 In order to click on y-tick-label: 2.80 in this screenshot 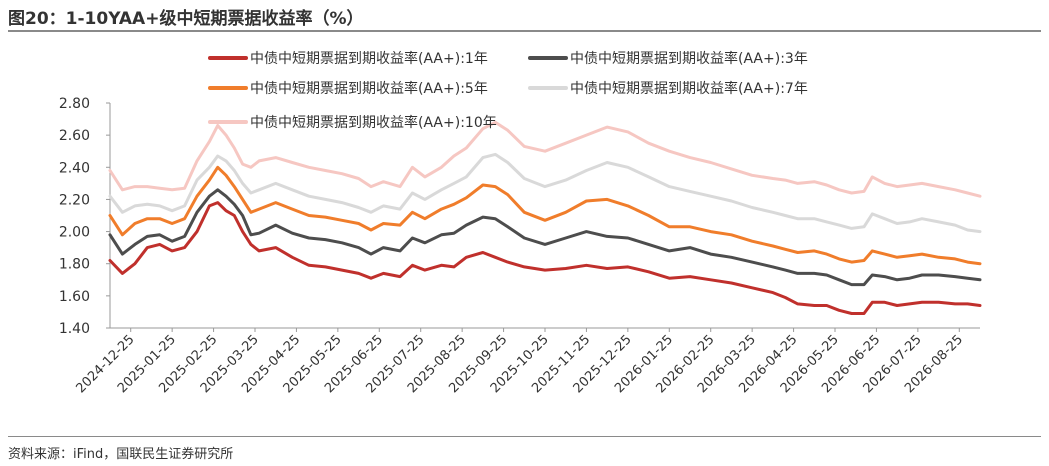, I will do `click(74, 104)`.